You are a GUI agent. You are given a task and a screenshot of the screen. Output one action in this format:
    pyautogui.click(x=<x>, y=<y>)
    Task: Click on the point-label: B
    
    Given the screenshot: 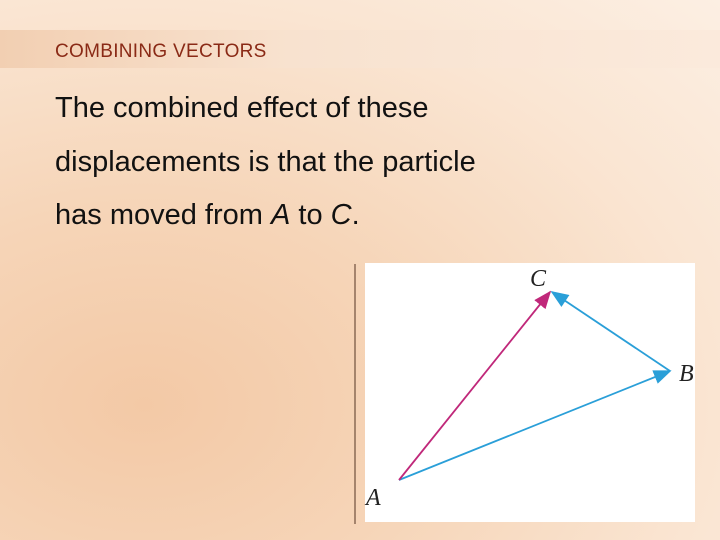 What is the action you would take?
    pyautogui.click(x=686, y=374)
    